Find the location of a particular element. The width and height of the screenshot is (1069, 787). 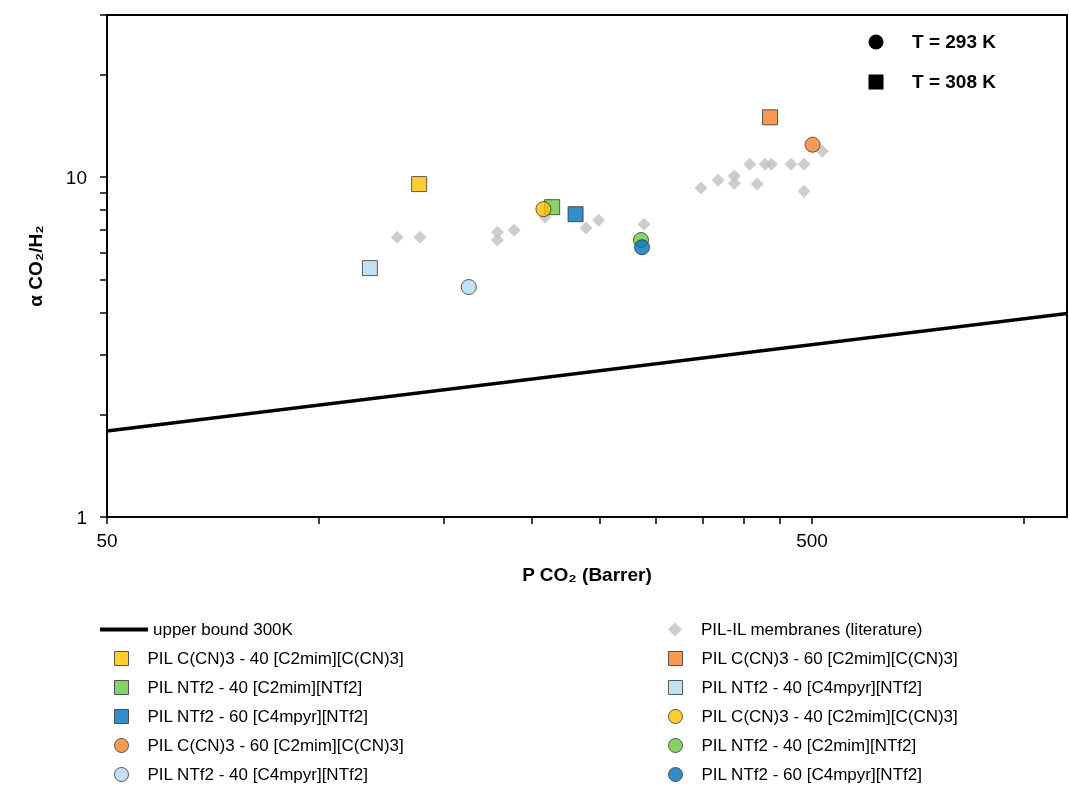

y-axis-title: α CO₂/H₂ is located at coordinates (35, 266).